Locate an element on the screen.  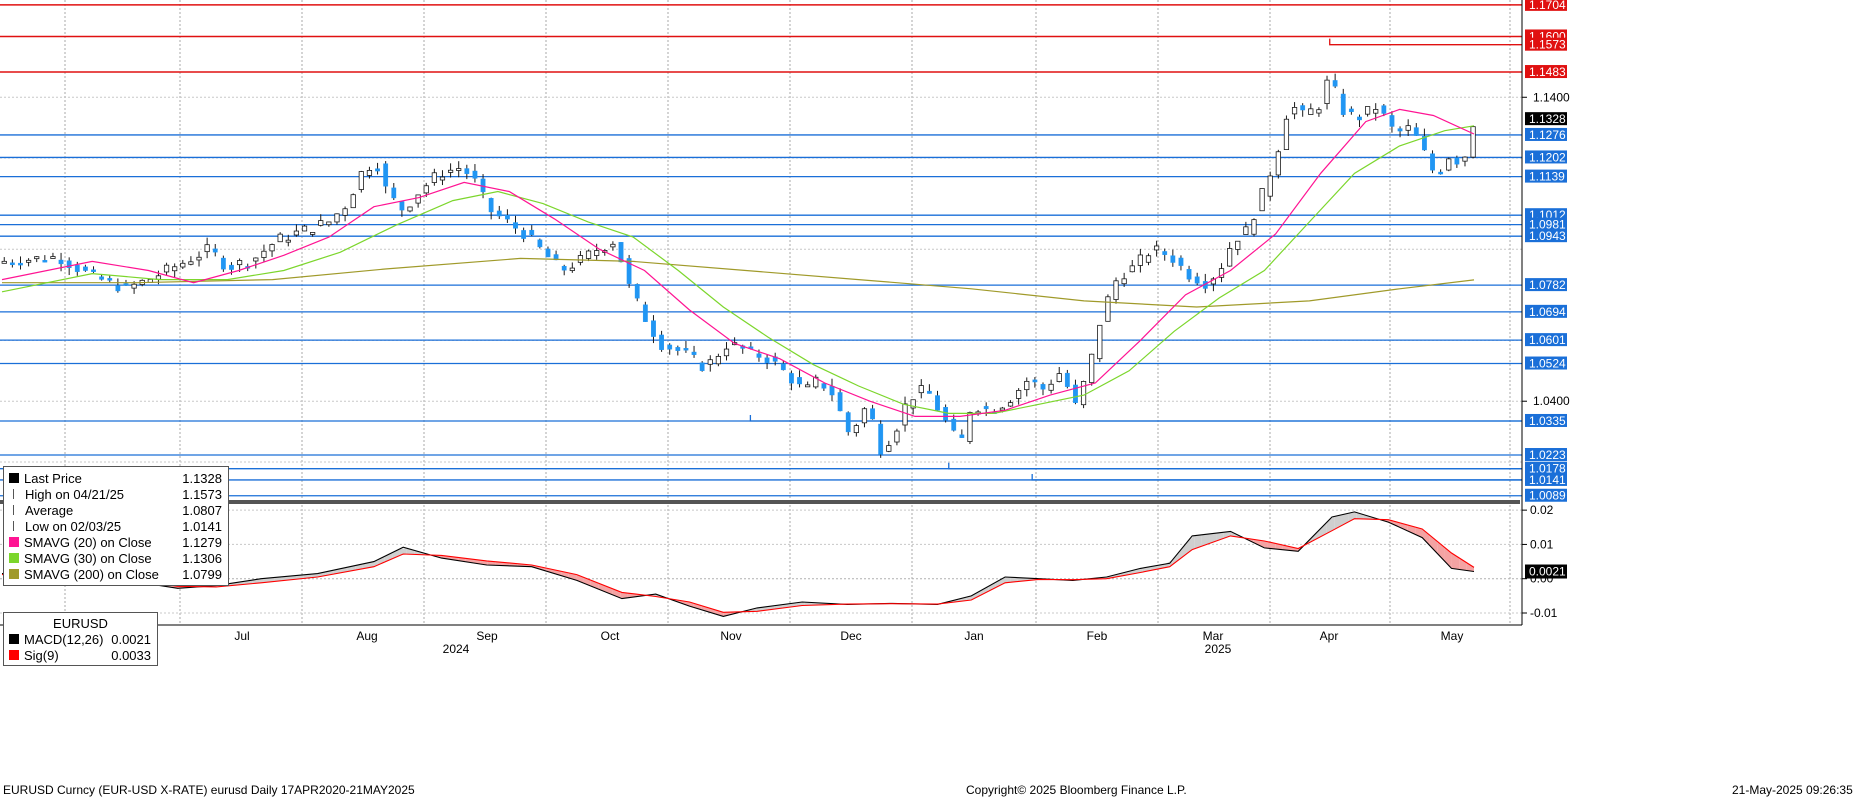
legend-row-5: SMAVG (30) on Close 1.1306 is located at coordinates (116, 558).